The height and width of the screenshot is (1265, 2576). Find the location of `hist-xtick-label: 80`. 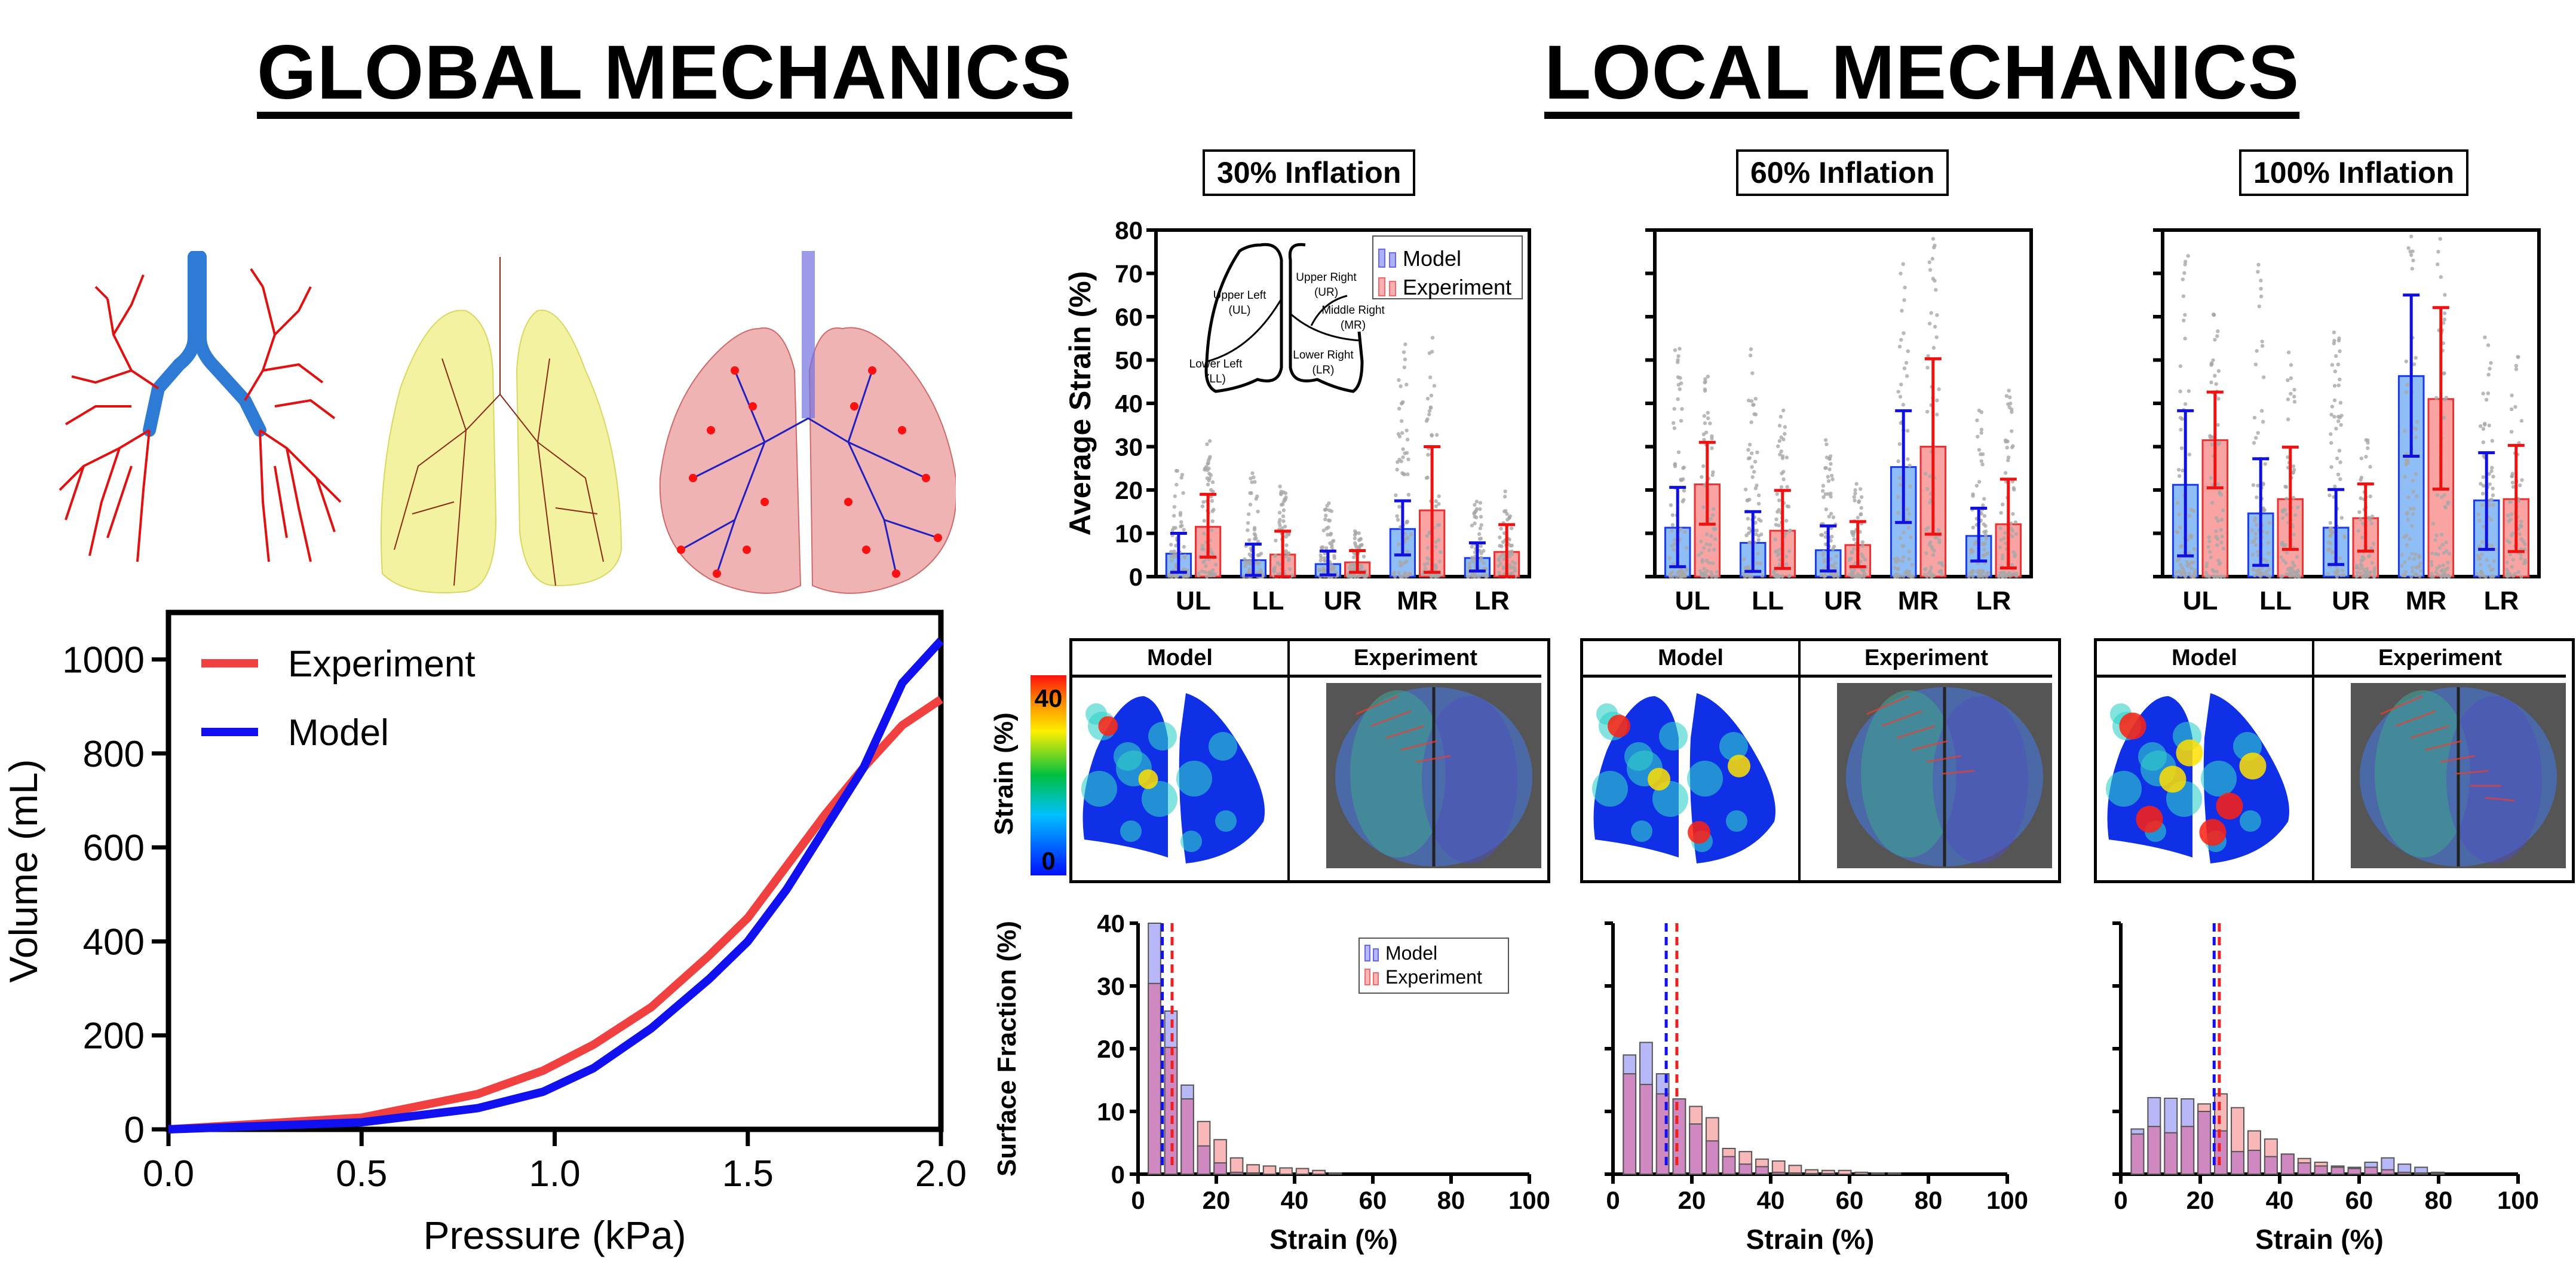

hist-xtick-label: 80 is located at coordinates (2439, 1200).